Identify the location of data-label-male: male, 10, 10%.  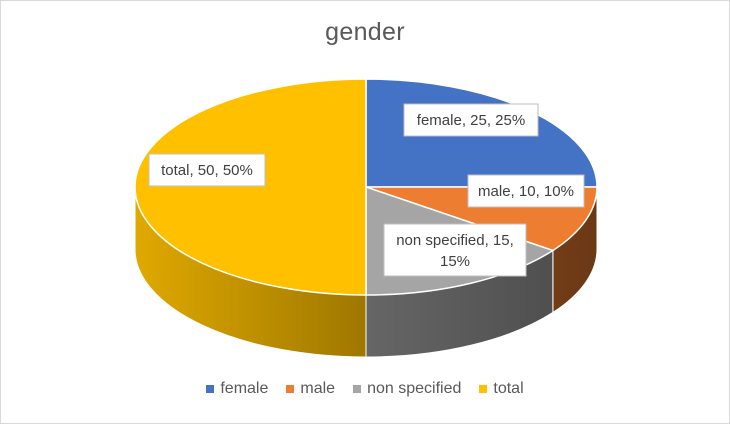
(526, 191).